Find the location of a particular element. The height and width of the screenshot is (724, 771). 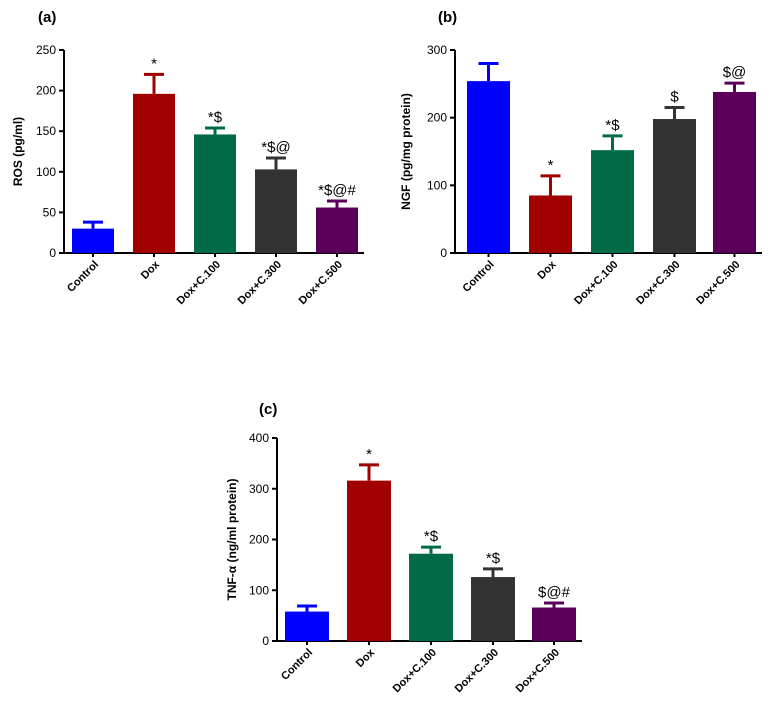

y-axis-label: NGF (pg/mg protein) is located at coordinates (406, 151).